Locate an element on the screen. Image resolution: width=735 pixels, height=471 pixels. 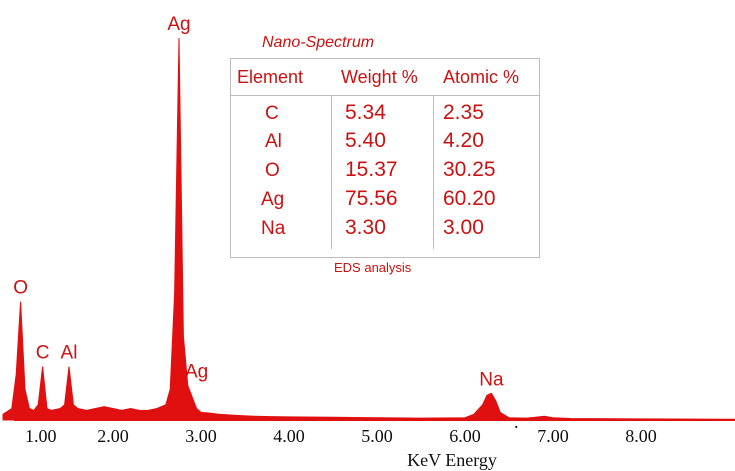
peak-label: C is located at coordinates (43, 353).